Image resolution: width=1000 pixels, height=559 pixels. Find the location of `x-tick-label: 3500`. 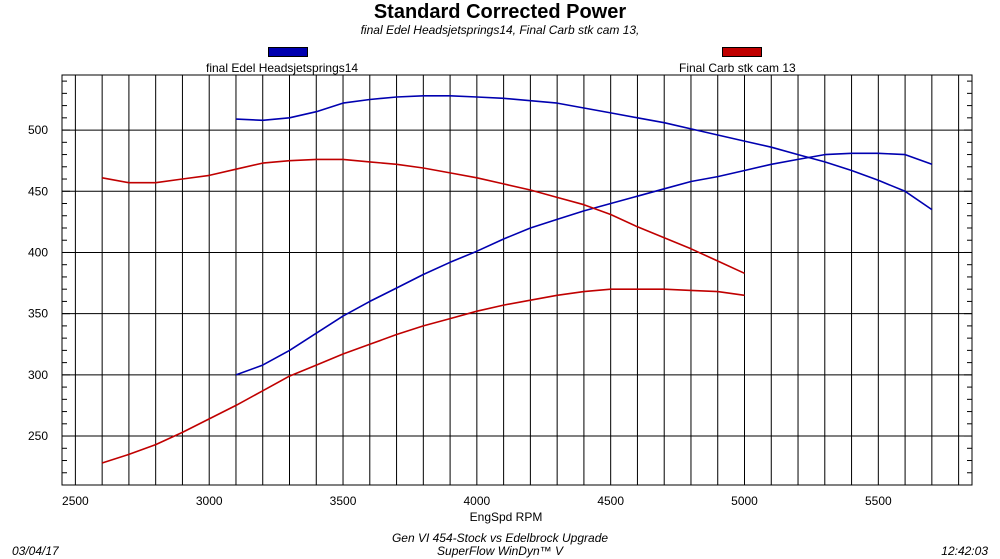

x-tick-label: 3500 is located at coordinates (343, 501).